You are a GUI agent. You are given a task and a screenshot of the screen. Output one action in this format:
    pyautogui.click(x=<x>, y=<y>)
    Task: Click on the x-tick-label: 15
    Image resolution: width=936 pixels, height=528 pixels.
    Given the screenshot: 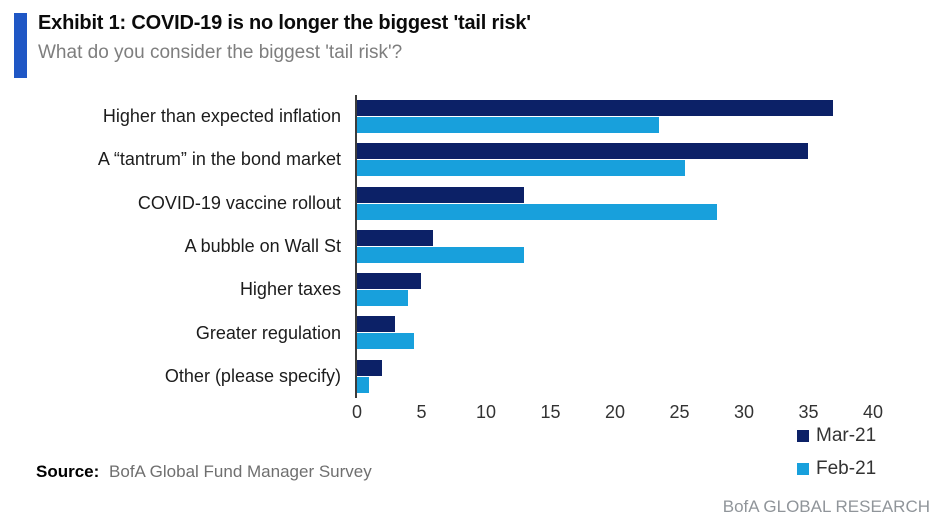 What is the action you would take?
    pyautogui.click(x=550, y=412)
    